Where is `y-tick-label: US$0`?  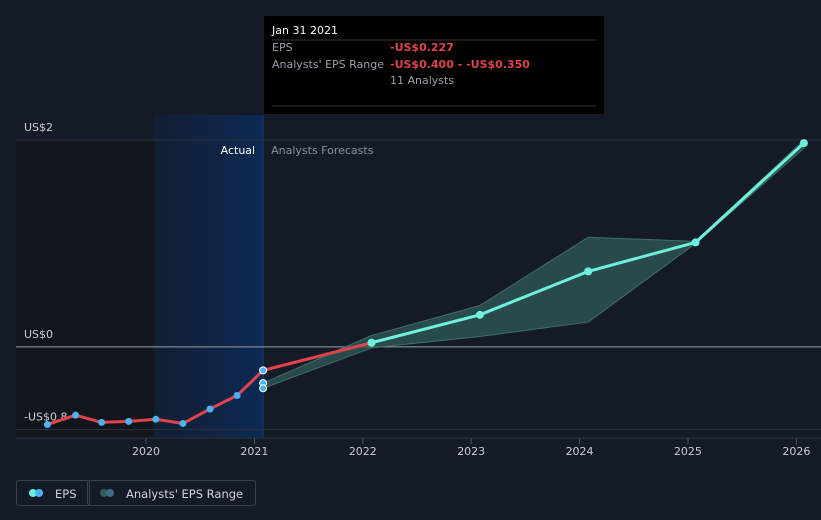
y-tick-label: US$0 is located at coordinates (38, 334).